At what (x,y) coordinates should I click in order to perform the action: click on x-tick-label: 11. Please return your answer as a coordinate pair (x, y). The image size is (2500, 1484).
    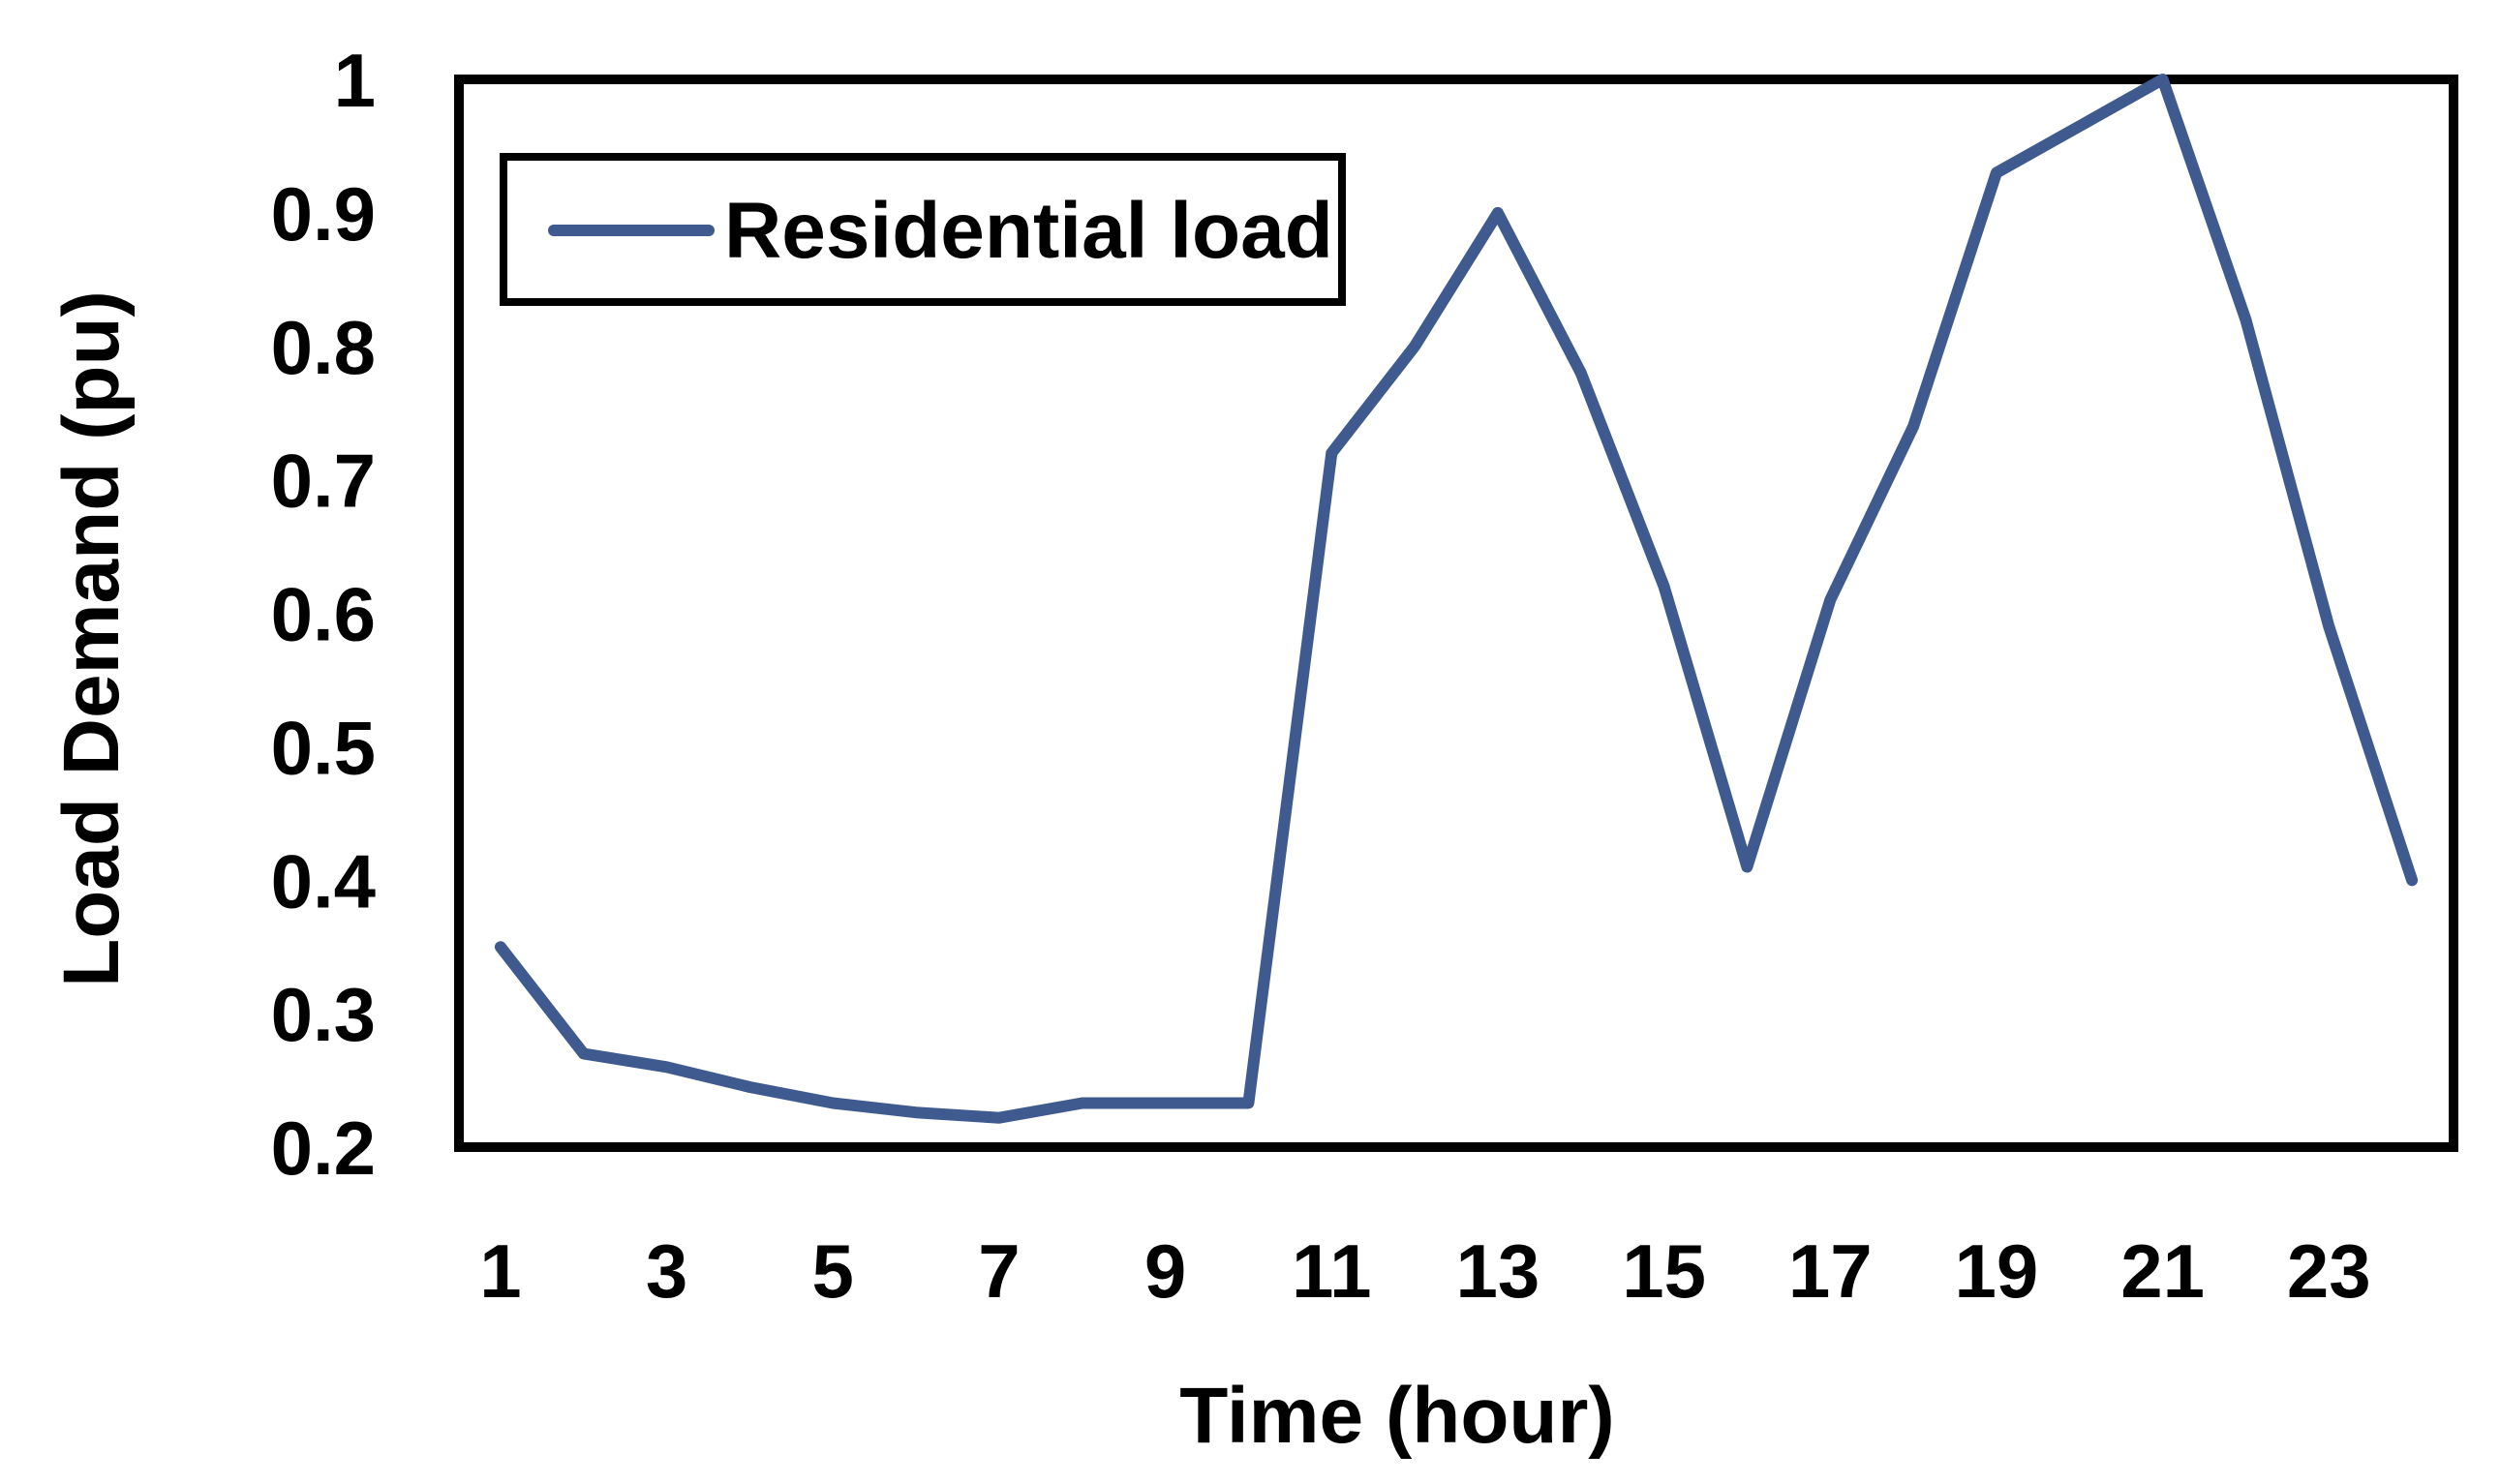
    Looking at the image, I should click on (1331, 1271).